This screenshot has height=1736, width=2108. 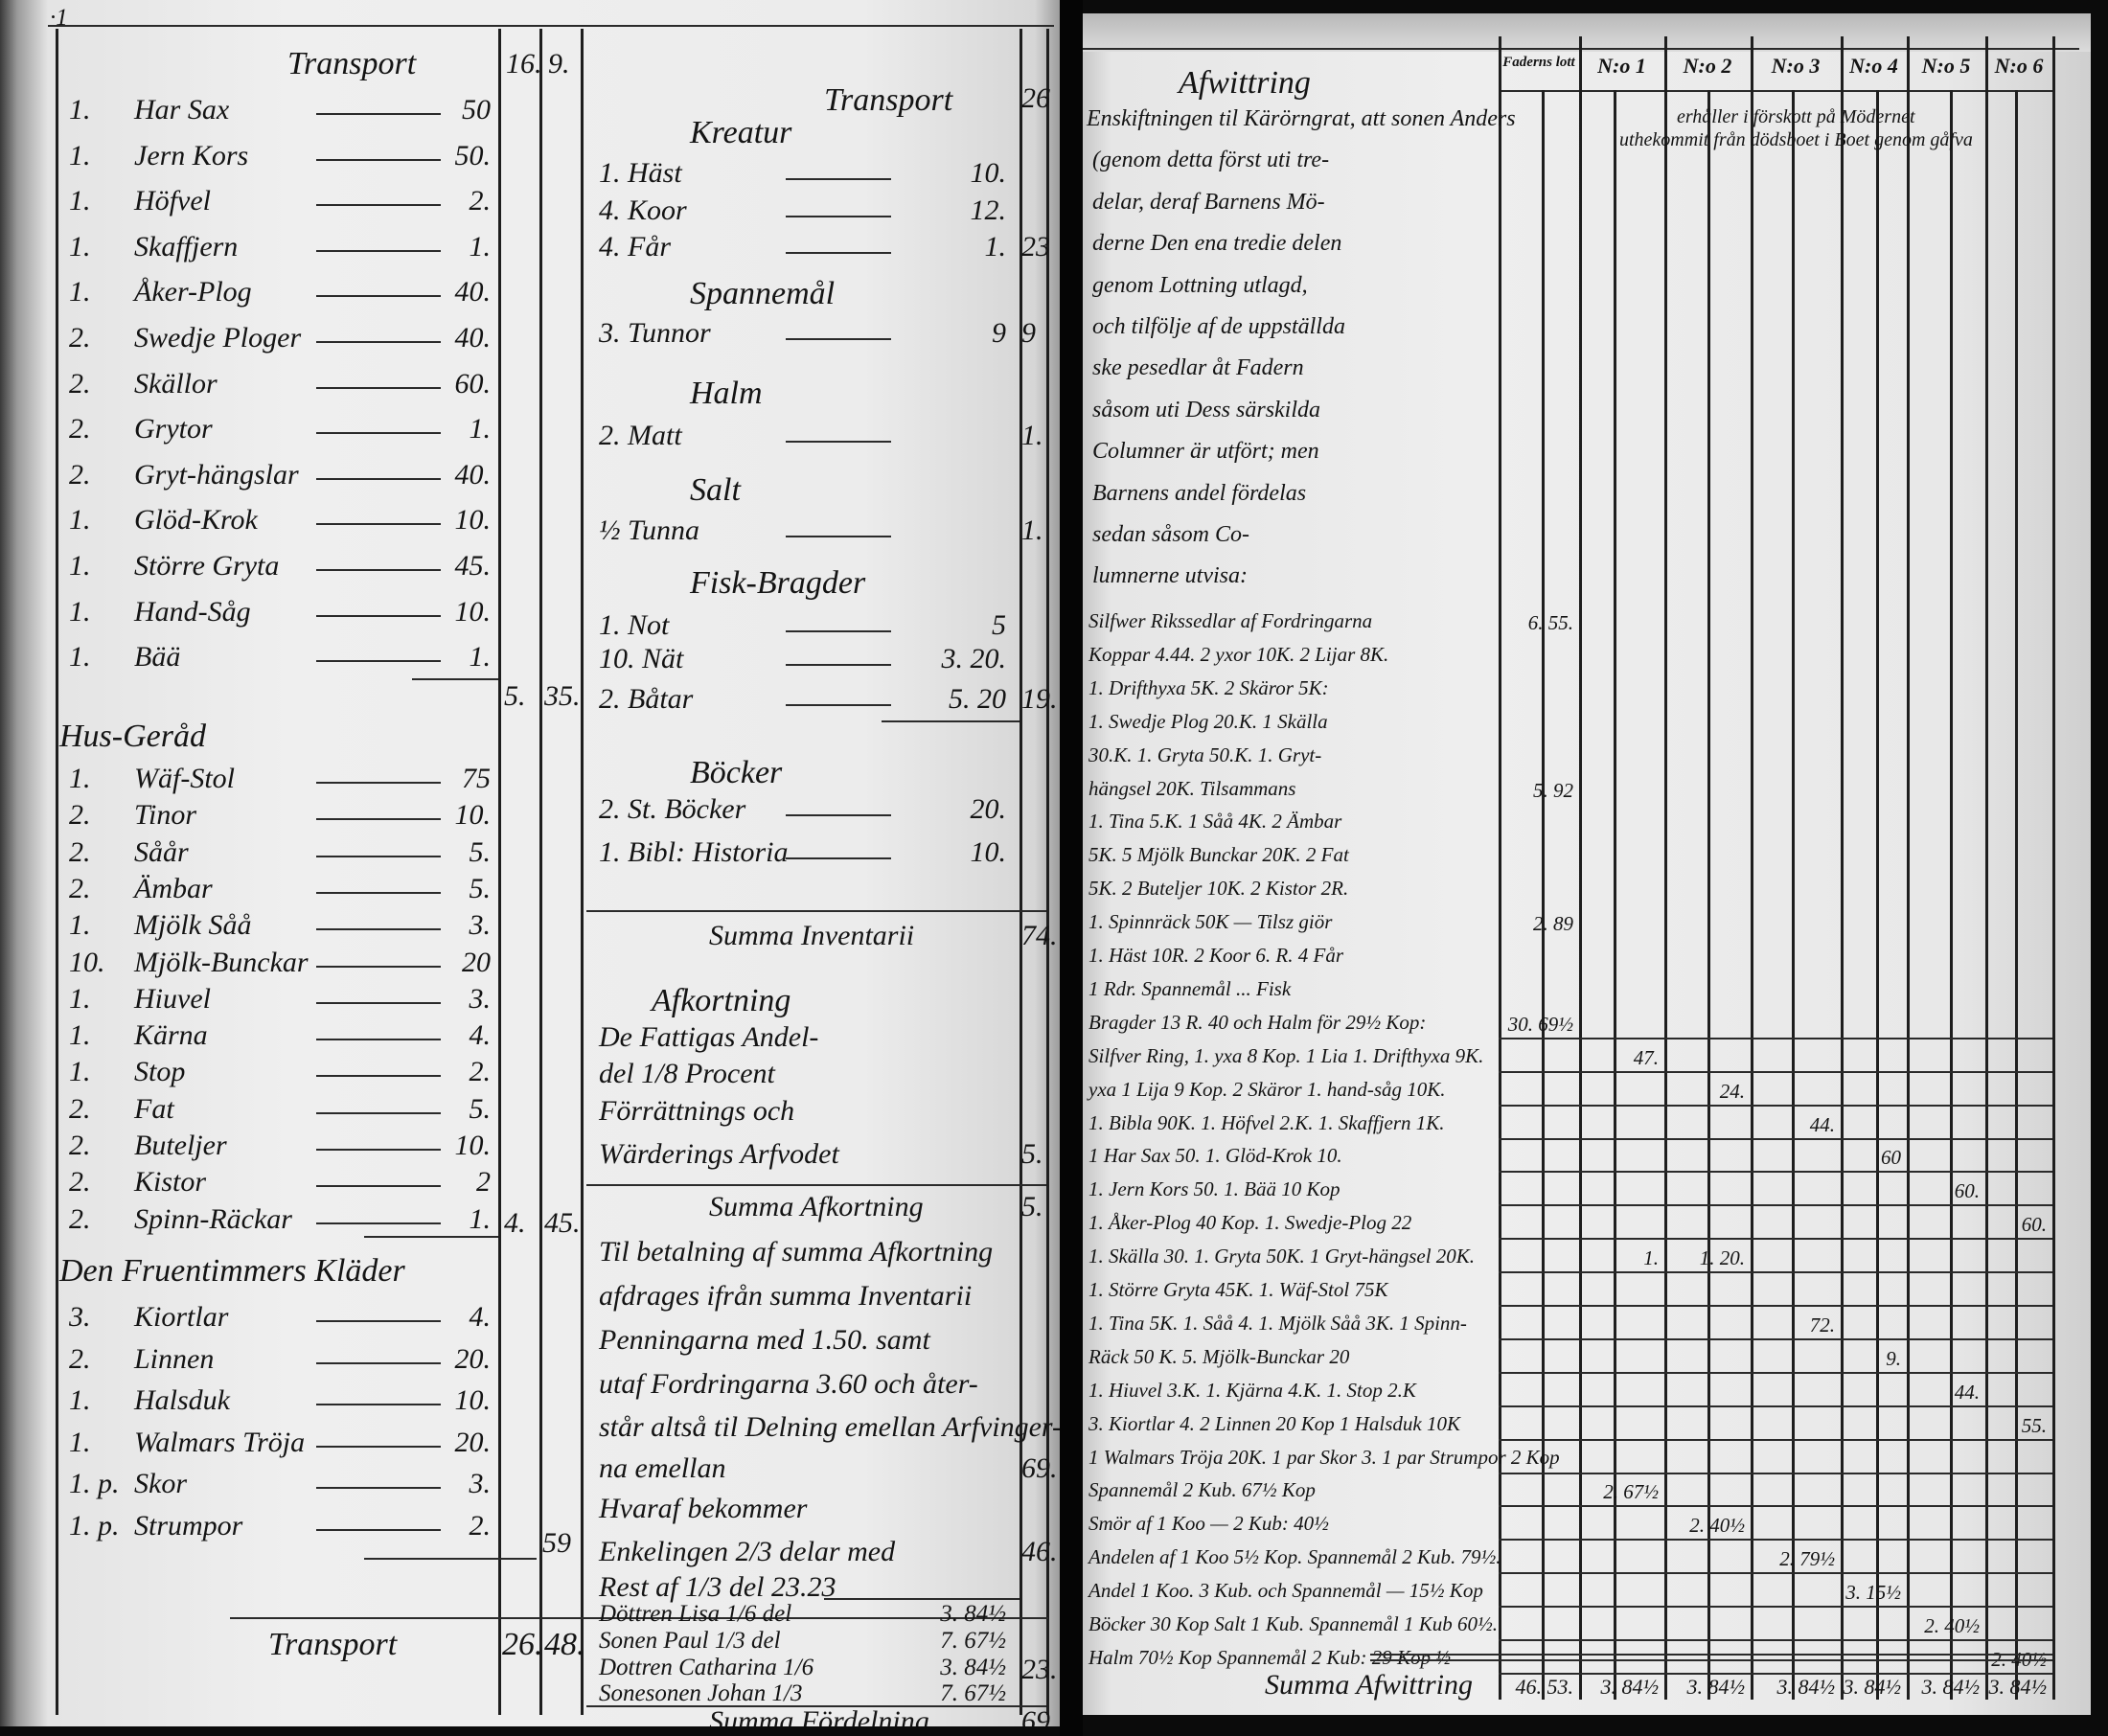 I want to click on category-heading: Fisk-Bragder, so click(x=778, y=583).